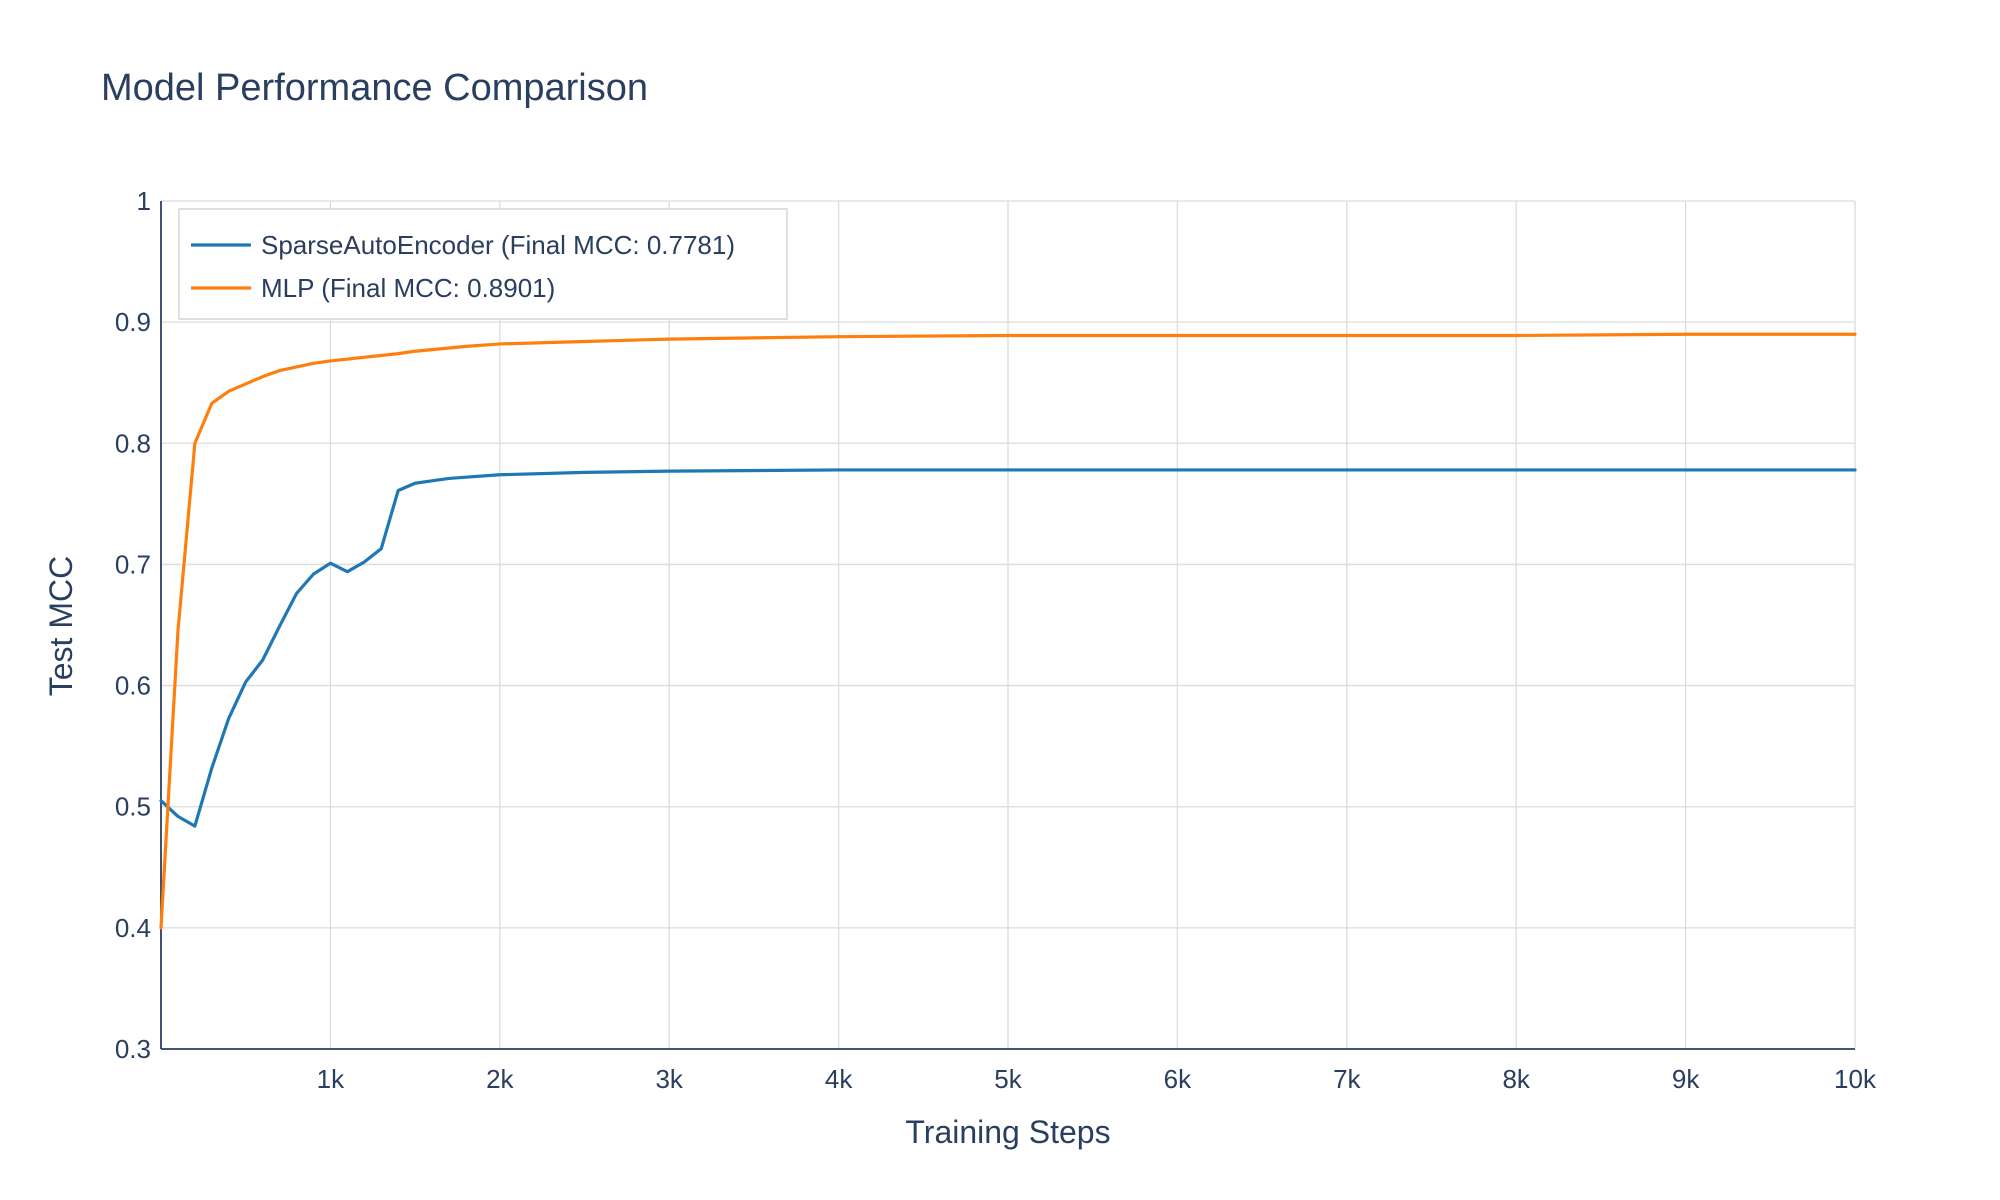 The height and width of the screenshot is (1200, 2000). What do you see at coordinates (133, 928) in the screenshot?
I see `y-tick-label: 0.4` at bounding box center [133, 928].